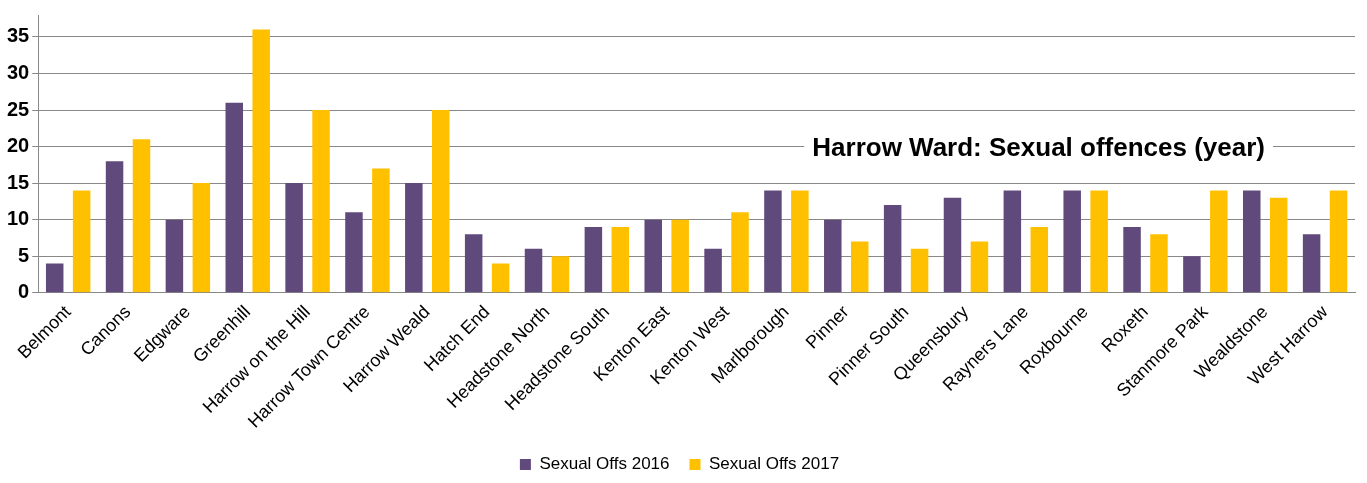 The height and width of the screenshot is (483, 1367). What do you see at coordinates (24, 254) in the screenshot?
I see `y-tick-label: 5` at bounding box center [24, 254].